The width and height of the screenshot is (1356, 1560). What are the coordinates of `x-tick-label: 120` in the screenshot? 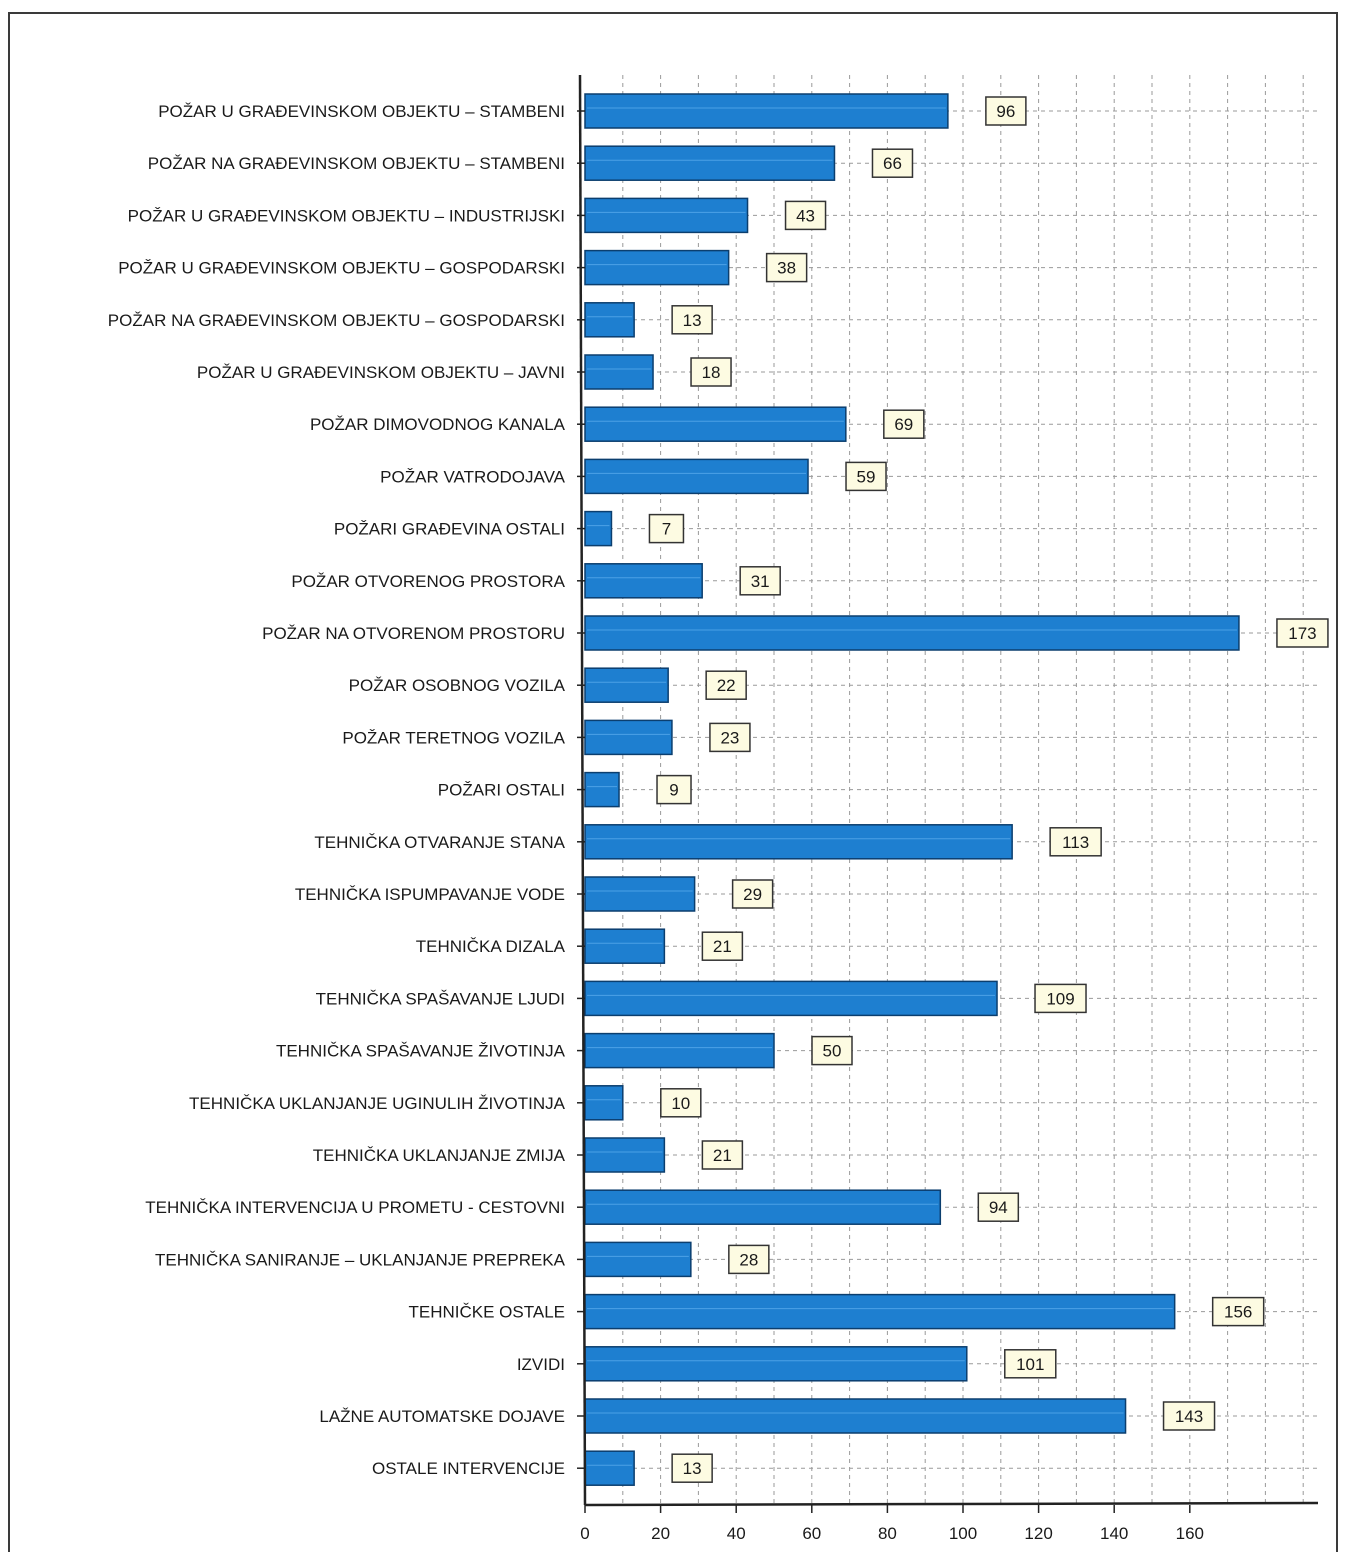 It's located at (1038, 1533).